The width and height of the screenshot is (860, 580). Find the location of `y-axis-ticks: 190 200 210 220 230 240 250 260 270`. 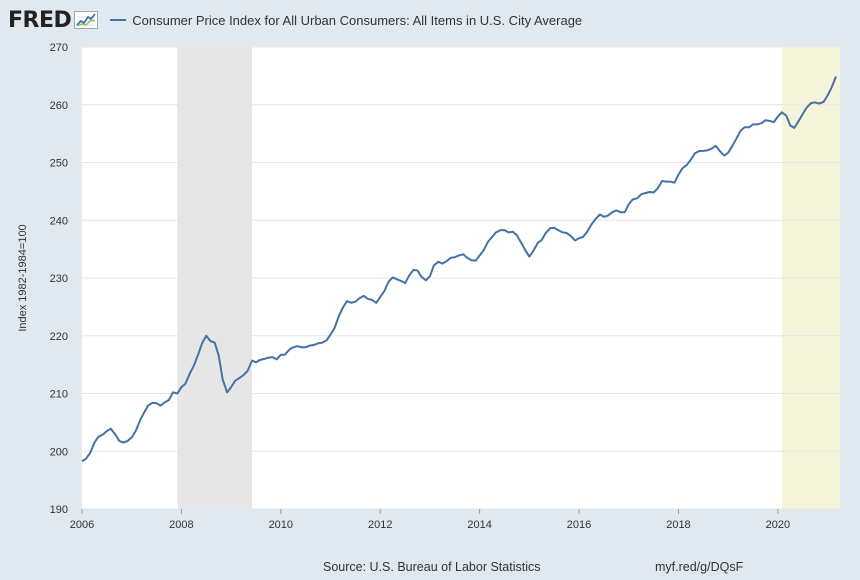

y-axis-ticks: 190 200 210 220 230 240 250 260 270 is located at coordinates (59, 279).